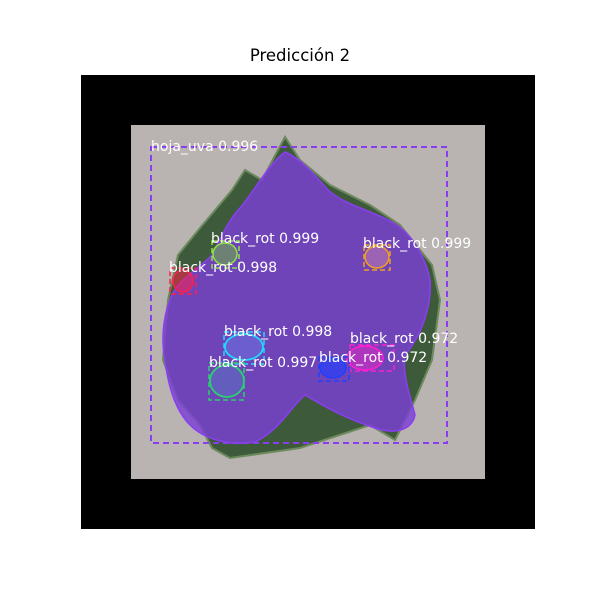  I want to click on lesion-cyan, so click(244, 348).